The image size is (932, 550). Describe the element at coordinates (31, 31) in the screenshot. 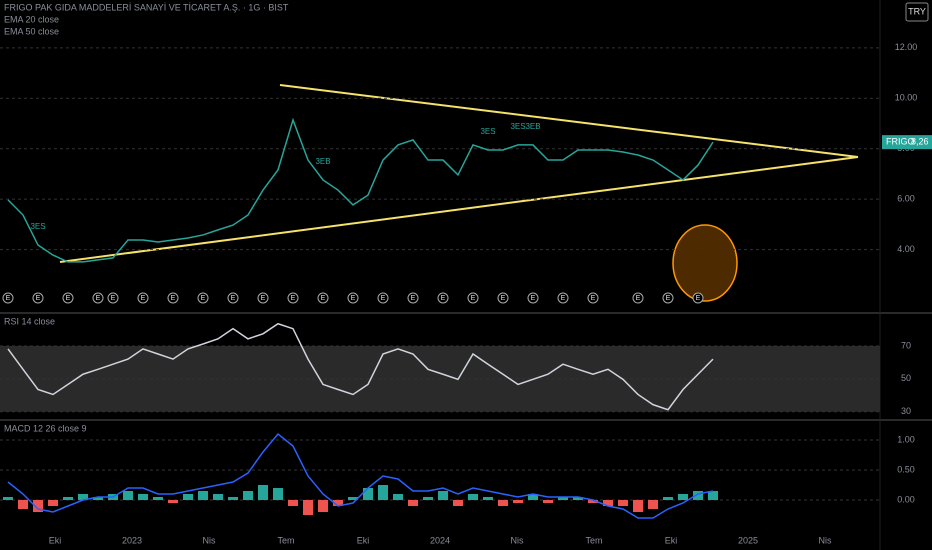

I see `indicator-line: EMA 50 close` at that location.